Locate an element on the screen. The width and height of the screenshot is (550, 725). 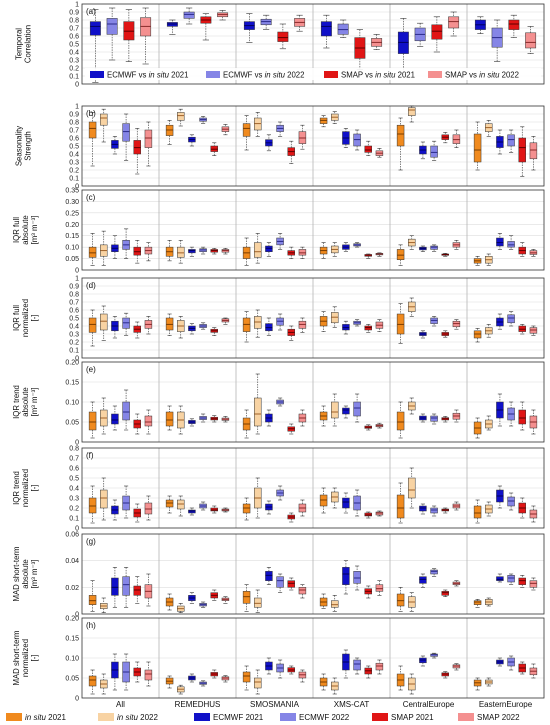
y-tick-label: 0.20 is located at coordinates (72, 225).